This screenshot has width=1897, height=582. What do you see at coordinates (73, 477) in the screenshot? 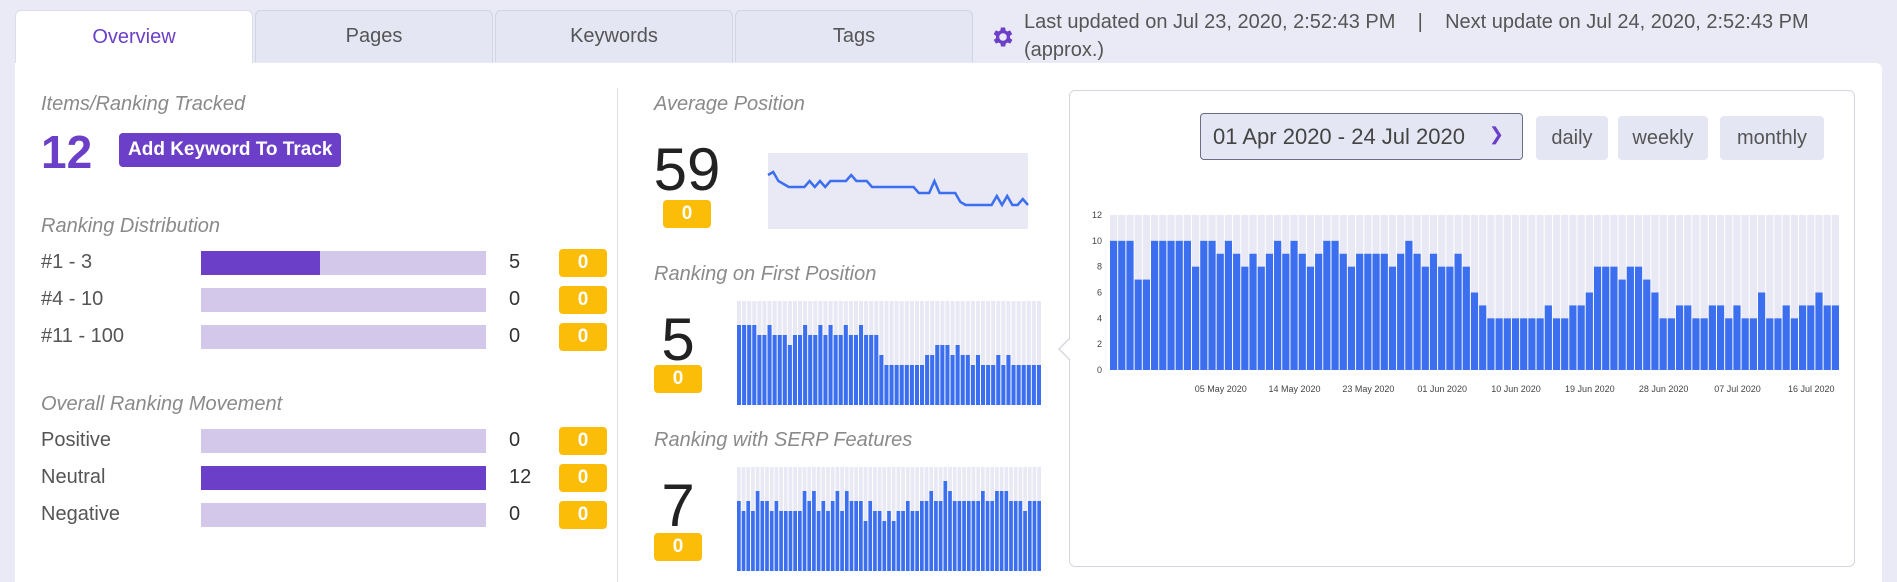
I see `row-label: Neutral` at bounding box center [73, 477].